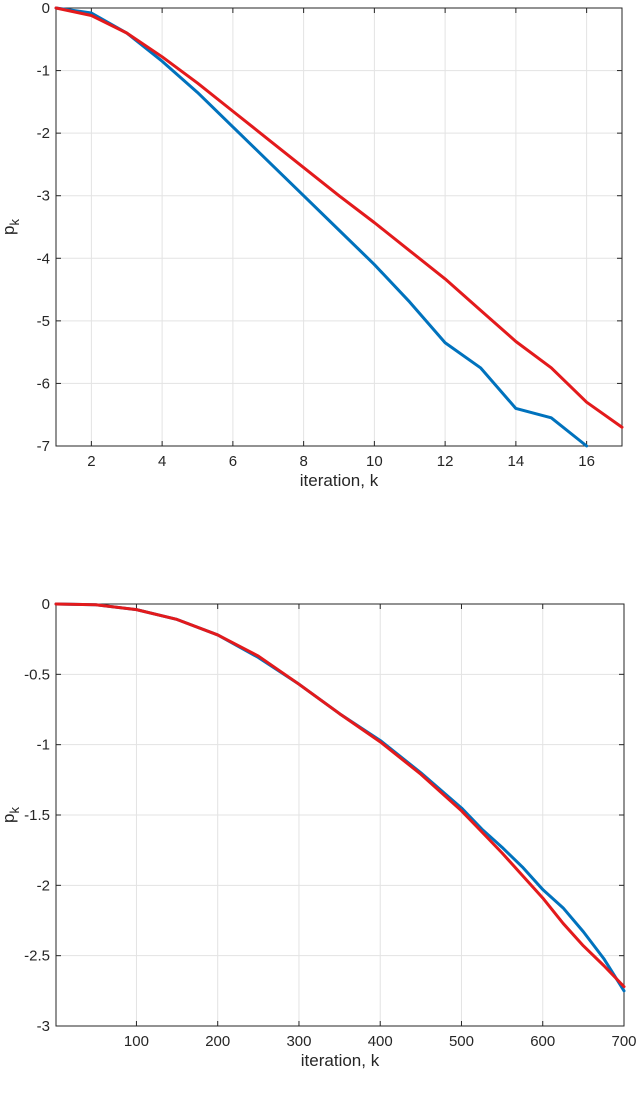  What do you see at coordinates (586, 461) in the screenshot?
I see `x-tick-label: 16` at bounding box center [586, 461].